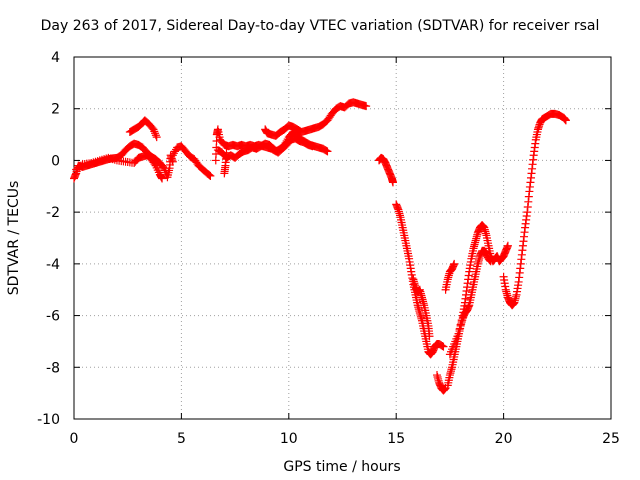  What do you see at coordinates (341, 467) in the screenshot?
I see `x-axis-label: GPS time / hours` at bounding box center [341, 467].